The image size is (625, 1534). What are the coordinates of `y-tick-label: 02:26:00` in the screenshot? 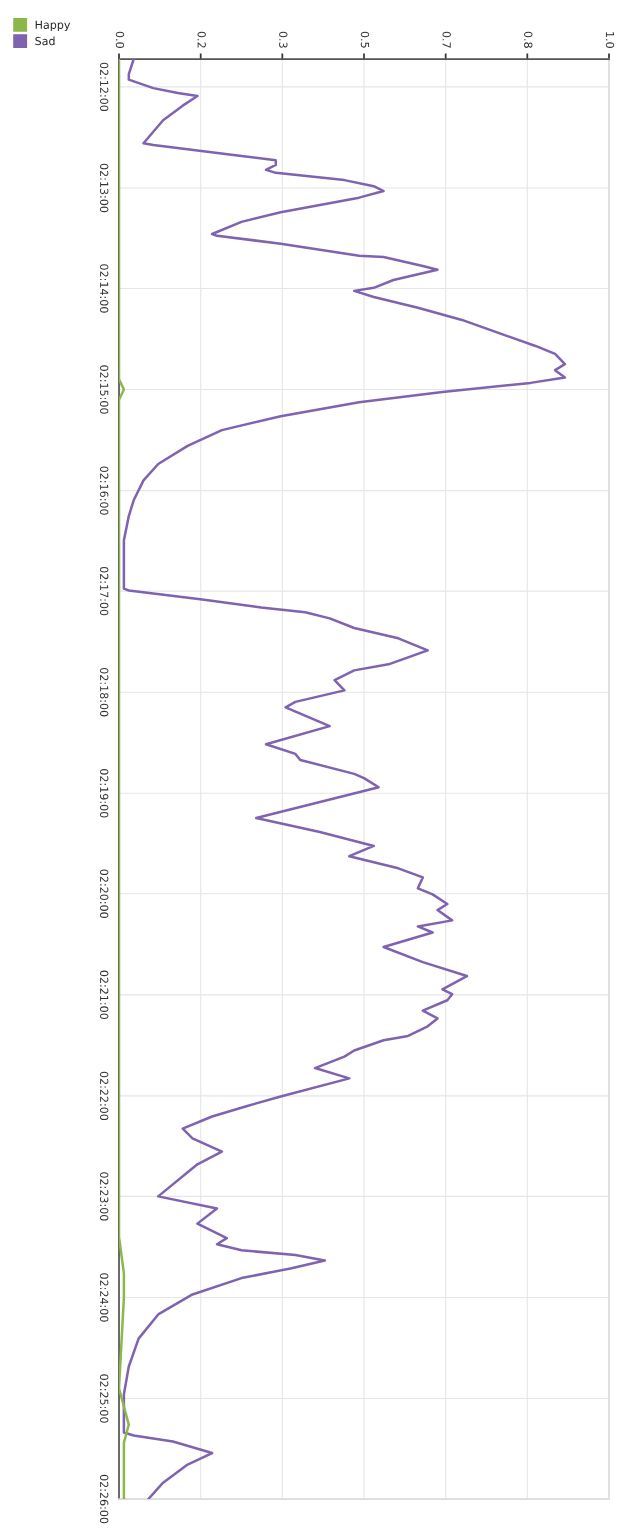 It's located at (104, 1499).